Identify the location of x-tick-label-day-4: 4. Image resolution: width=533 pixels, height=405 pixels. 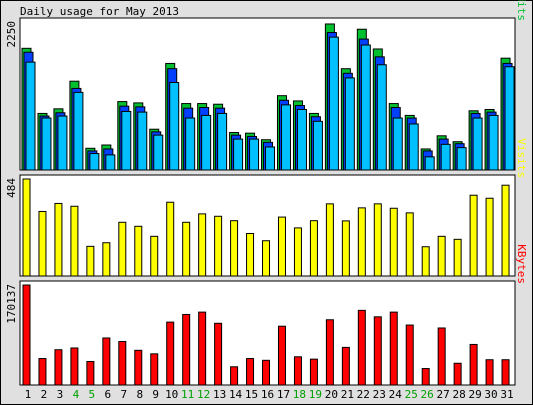
(76, 394).